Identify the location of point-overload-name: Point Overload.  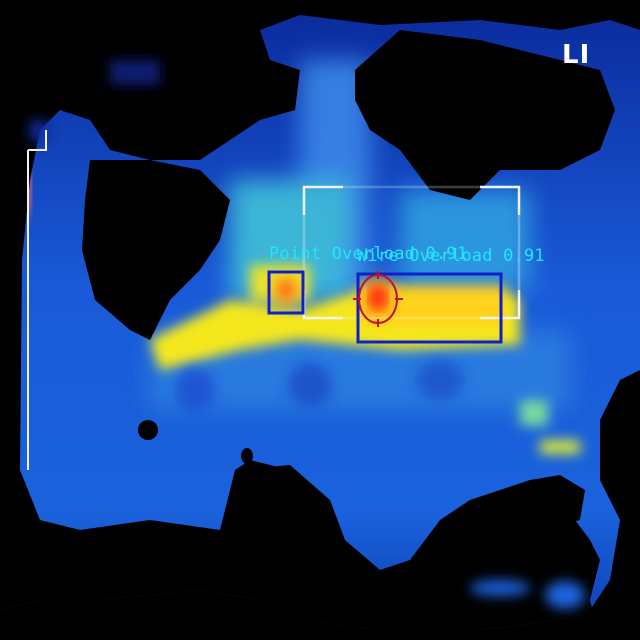
(342, 254).